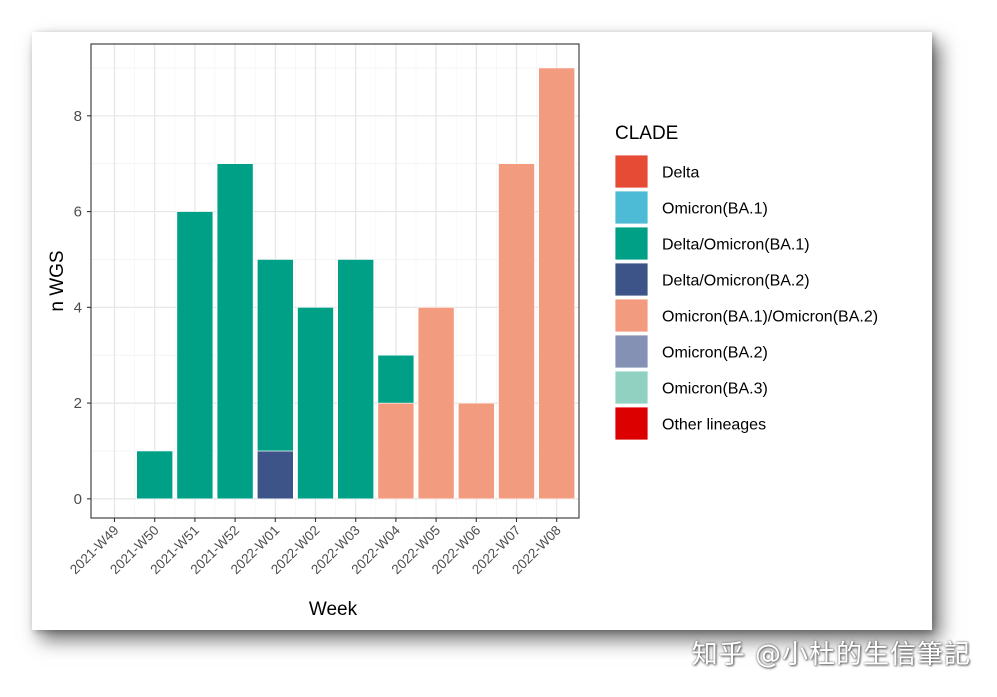  What do you see at coordinates (770, 317) in the screenshot?
I see `legend-label: Omicron(BA.1)/Omicron(BA.2)` at bounding box center [770, 317].